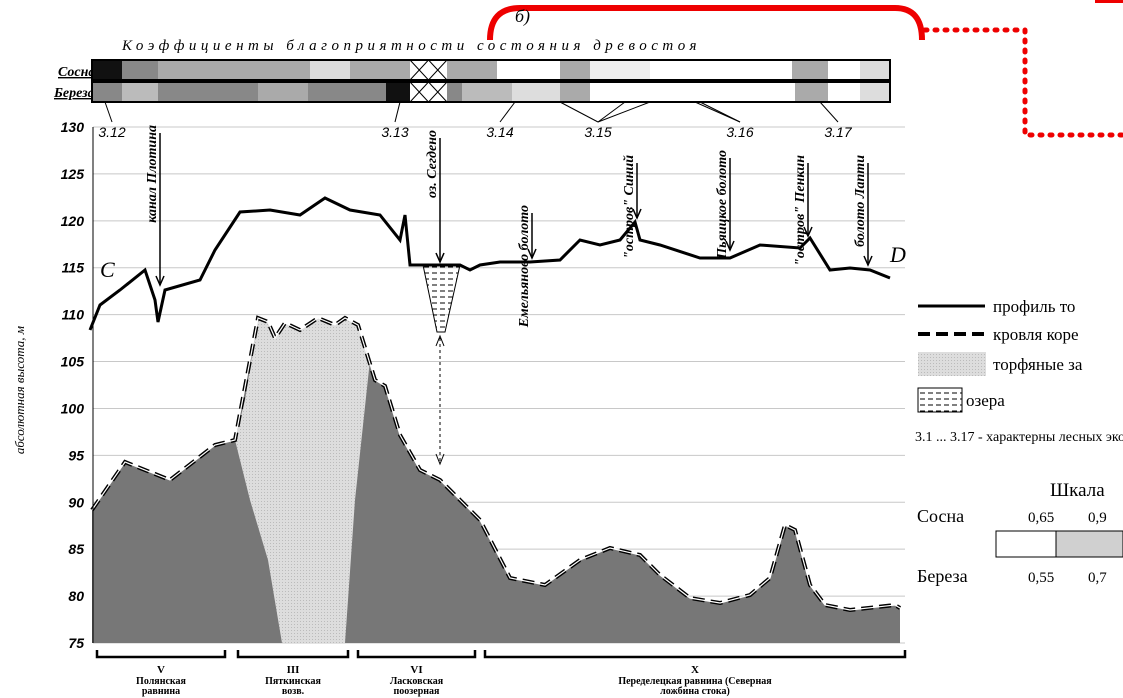 This screenshot has height=698, width=1123. What do you see at coordinates (897, 254) in the screenshot?
I see `point-label: D` at bounding box center [897, 254].